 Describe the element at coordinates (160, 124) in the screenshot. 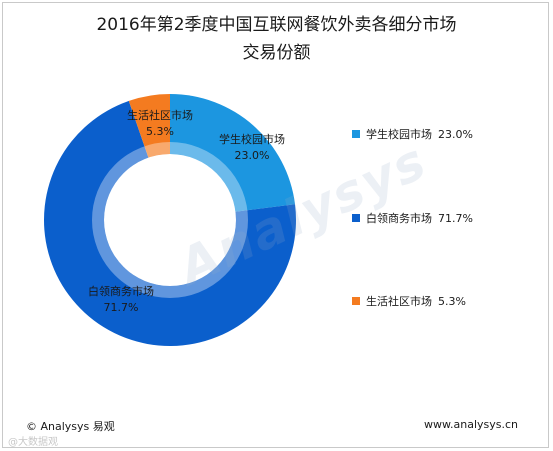

I see `slice-label-community: 生活社区市场 5.3%` at that location.